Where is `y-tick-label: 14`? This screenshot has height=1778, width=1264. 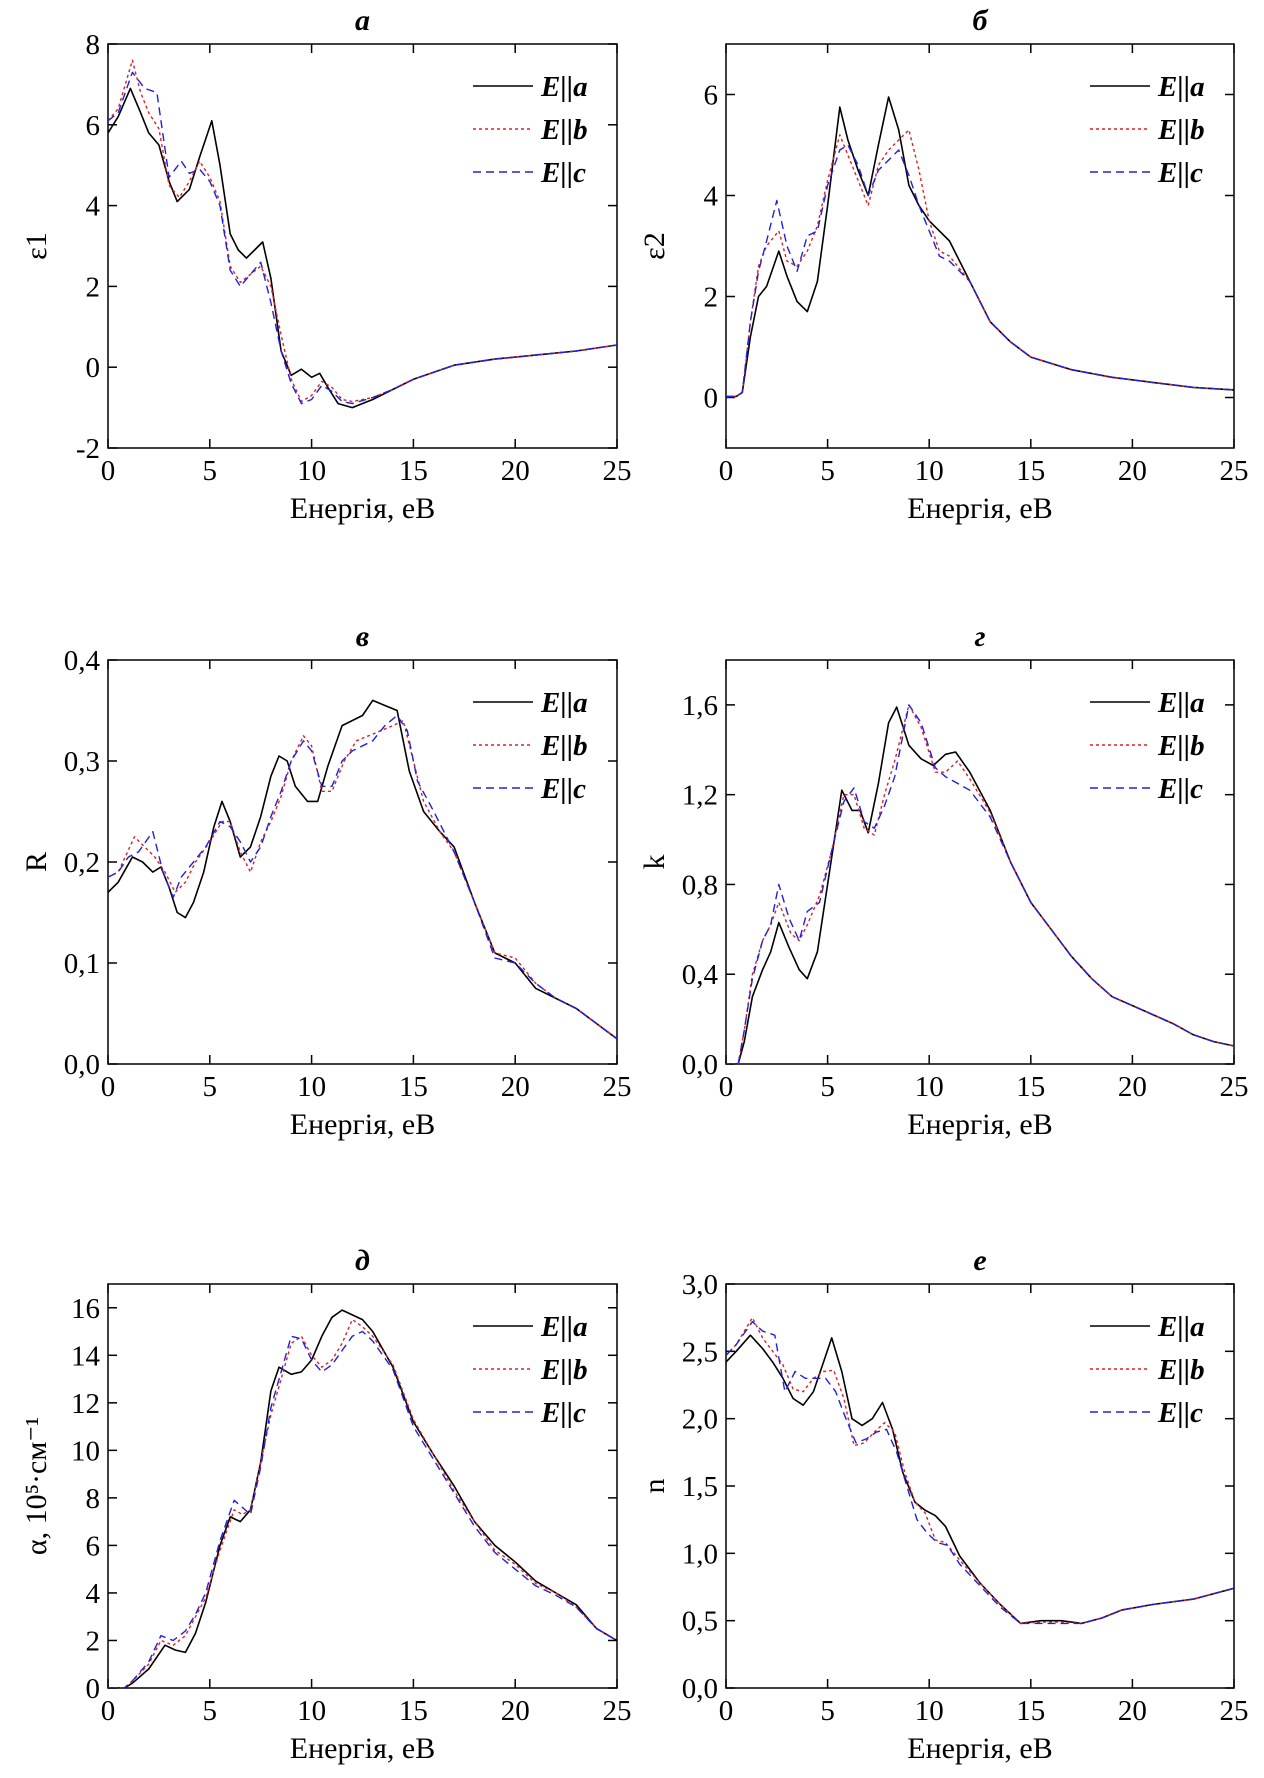 y-tick-label: 14 is located at coordinates (86, 1356).